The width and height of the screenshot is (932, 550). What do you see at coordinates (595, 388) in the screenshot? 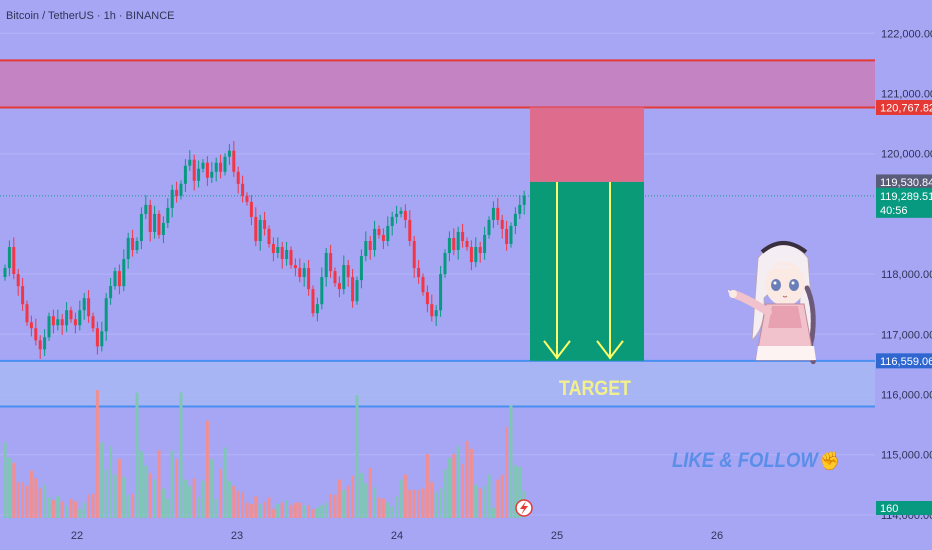
I see `target-label: TARGET` at bounding box center [595, 388].